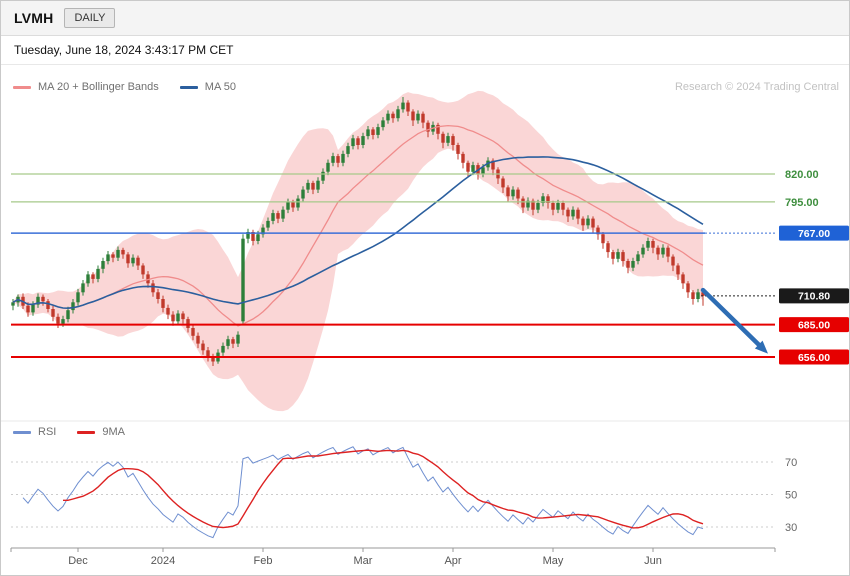  What do you see at coordinates (425, 18) in the screenshot?
I see `titlebar: LVMH DAILY` at bounding box center [425, 18].